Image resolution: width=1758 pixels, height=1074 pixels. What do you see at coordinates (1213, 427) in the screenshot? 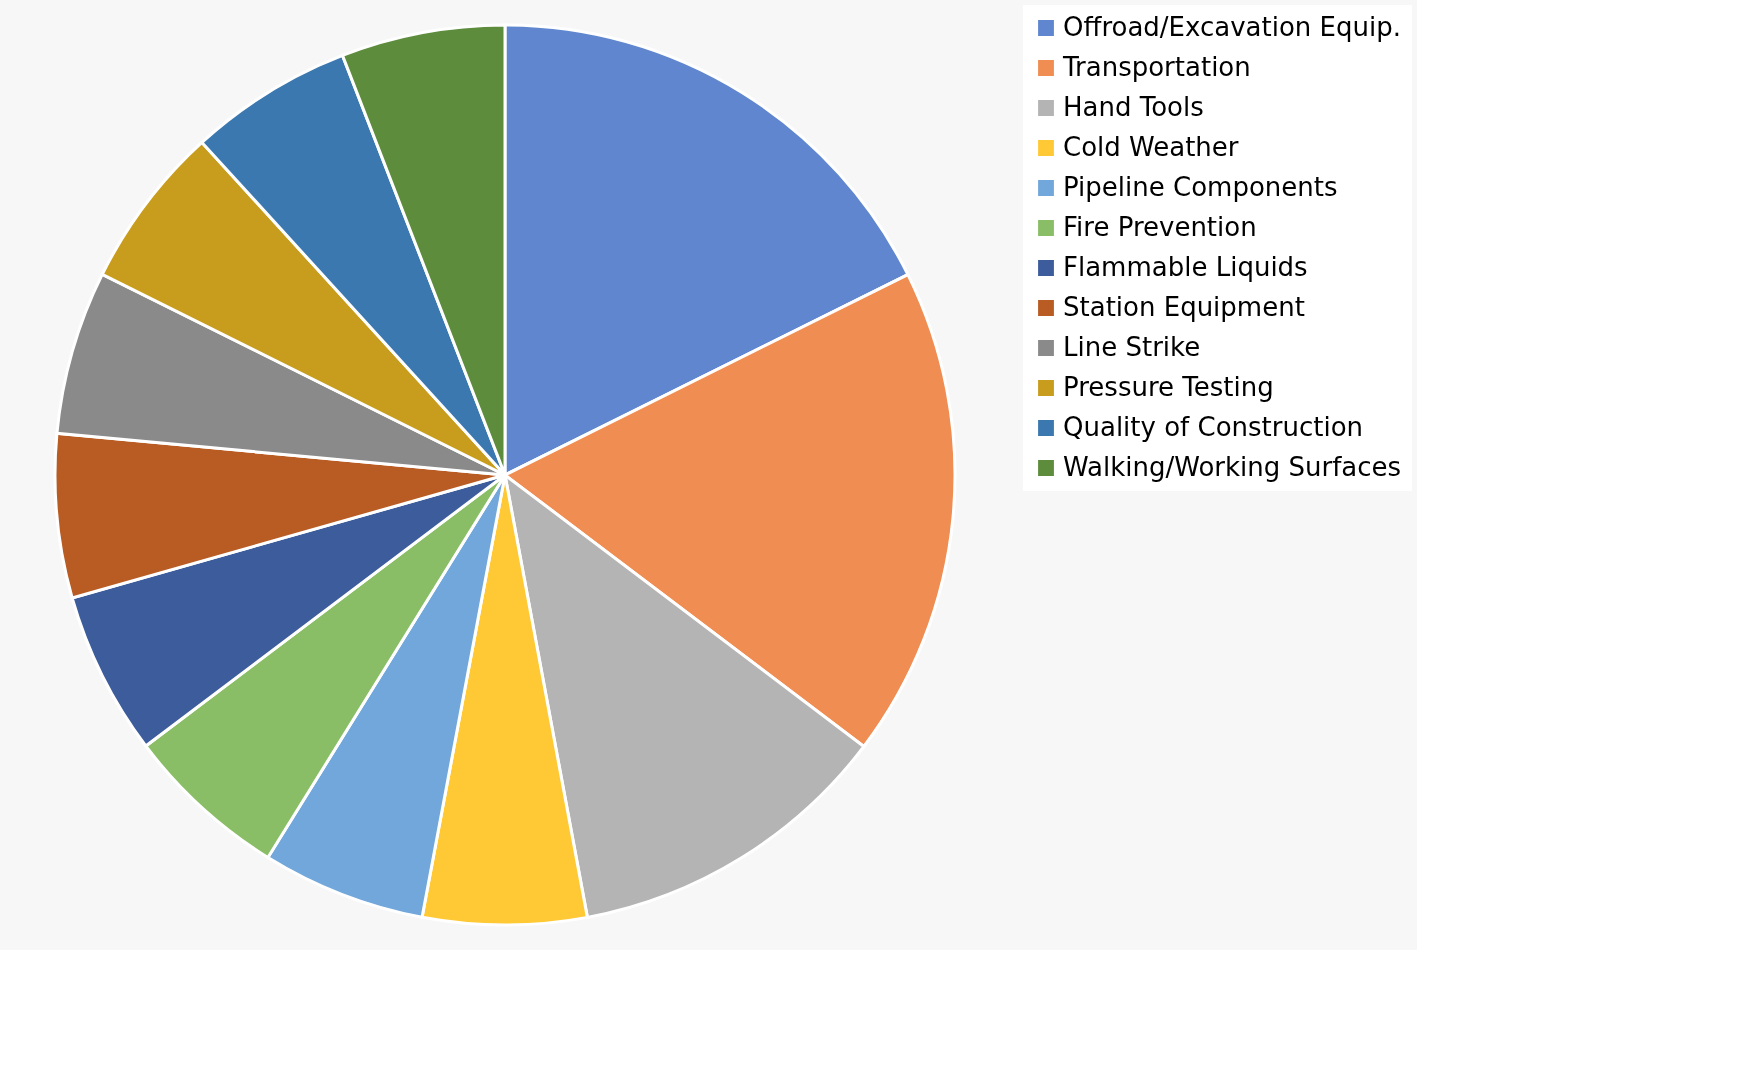
I see `legend-label: Quality of Construction` at bounding box center [1213, 427].